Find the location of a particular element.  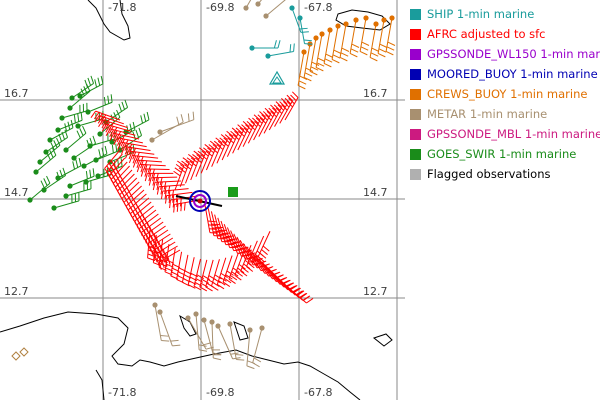

storm-center-dot is located at coordinates (200, 201).